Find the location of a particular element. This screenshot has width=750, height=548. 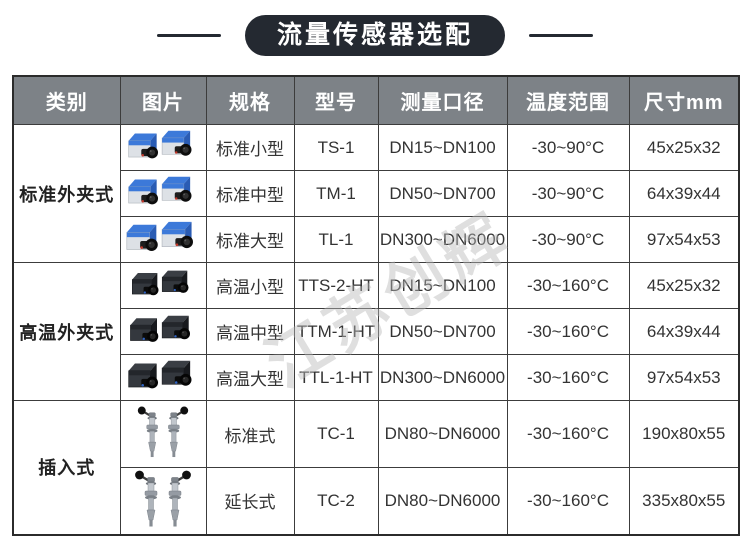

model-cell: TTL-1-HT is located at coordinates (336, 377).